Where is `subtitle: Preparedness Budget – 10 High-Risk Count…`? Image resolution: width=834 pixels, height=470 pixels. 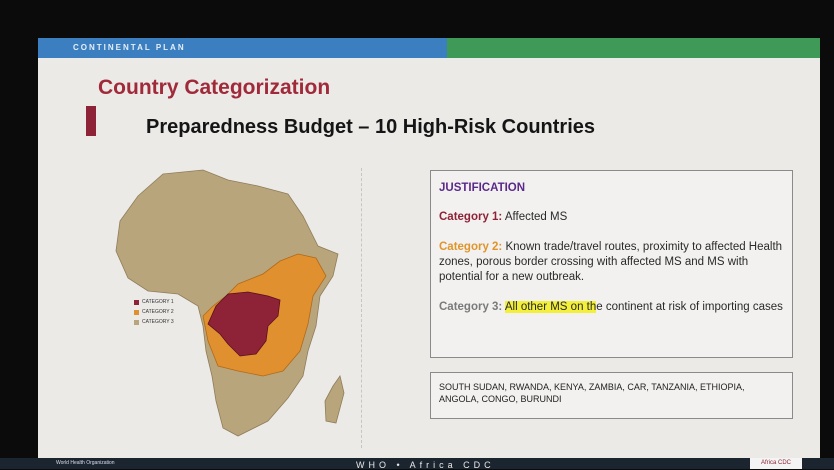 subtitle: Preparedness Budget – 10 High-Risk Count… is located at coordinates (371, 127).